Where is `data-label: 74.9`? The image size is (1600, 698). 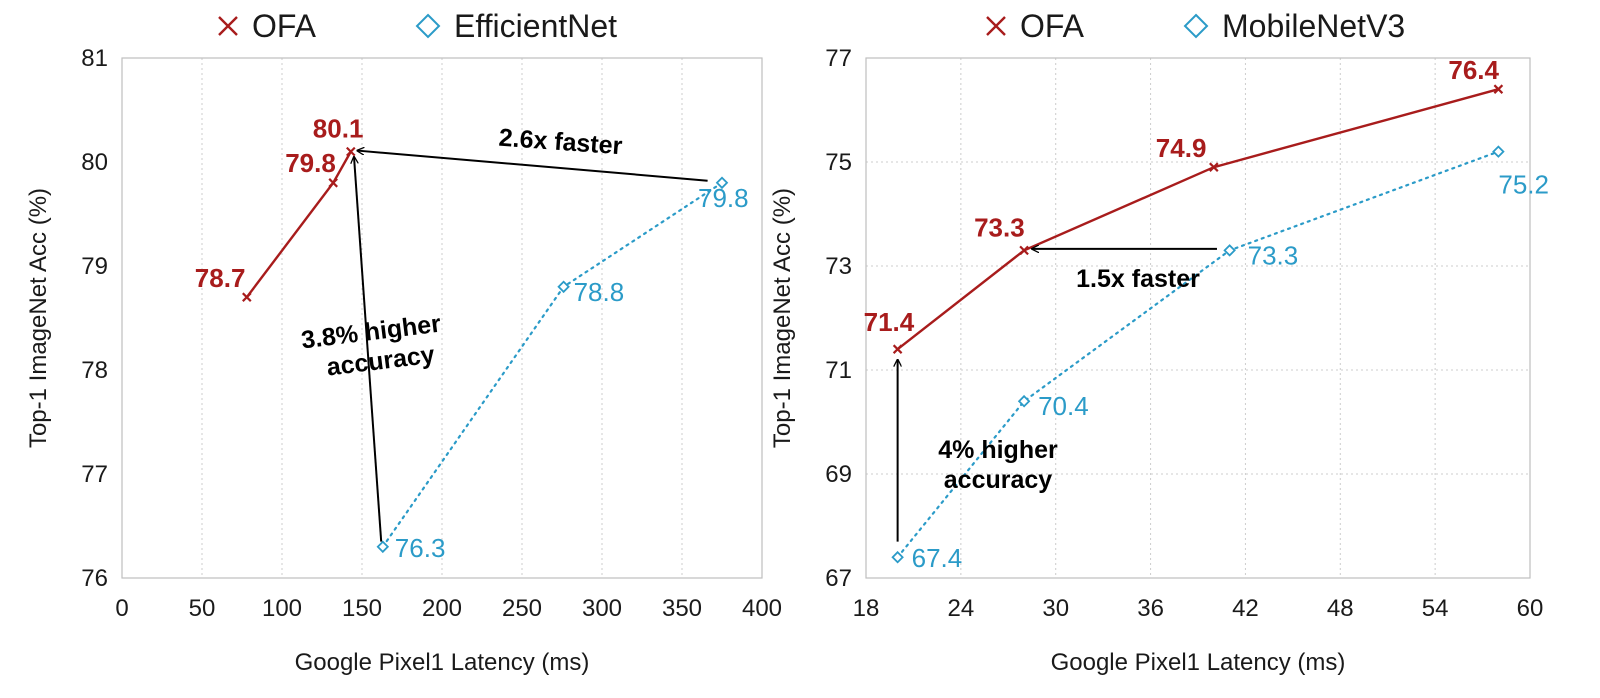
data-label: 74.9 is located at coordinates (1181, 148).